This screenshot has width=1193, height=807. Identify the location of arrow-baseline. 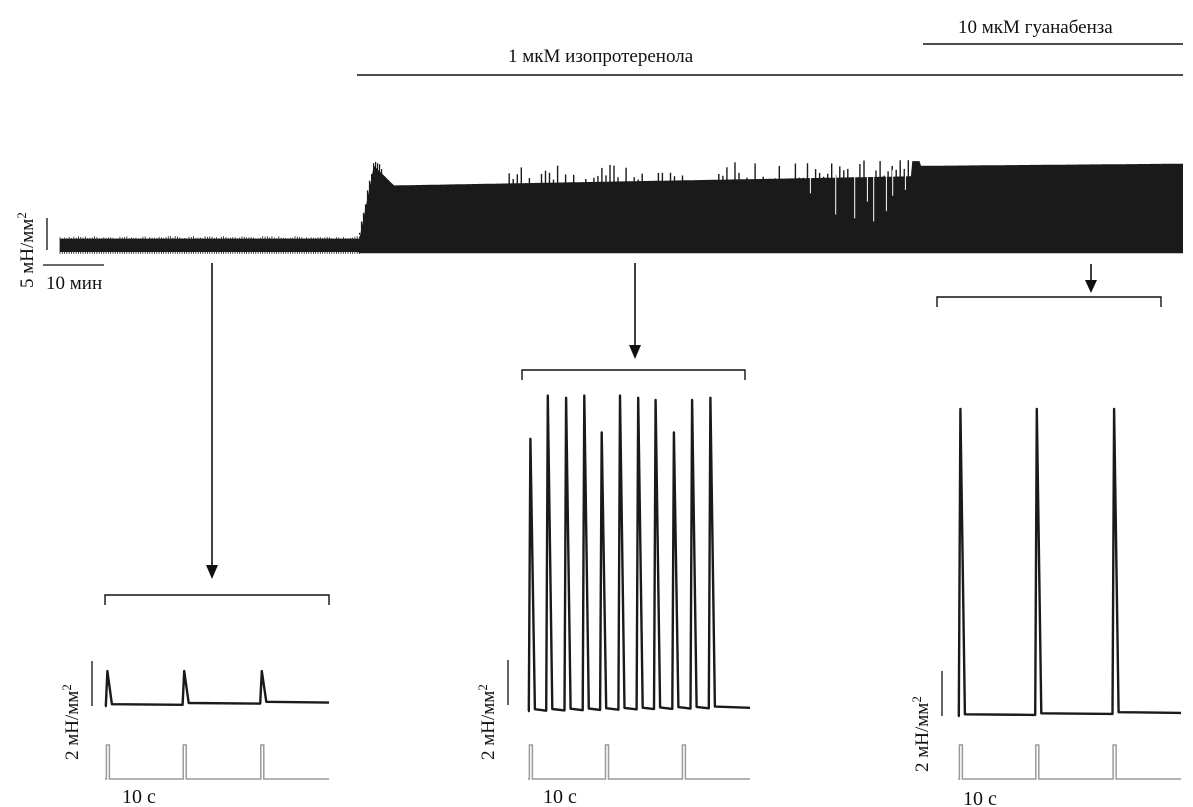
(212, 421).